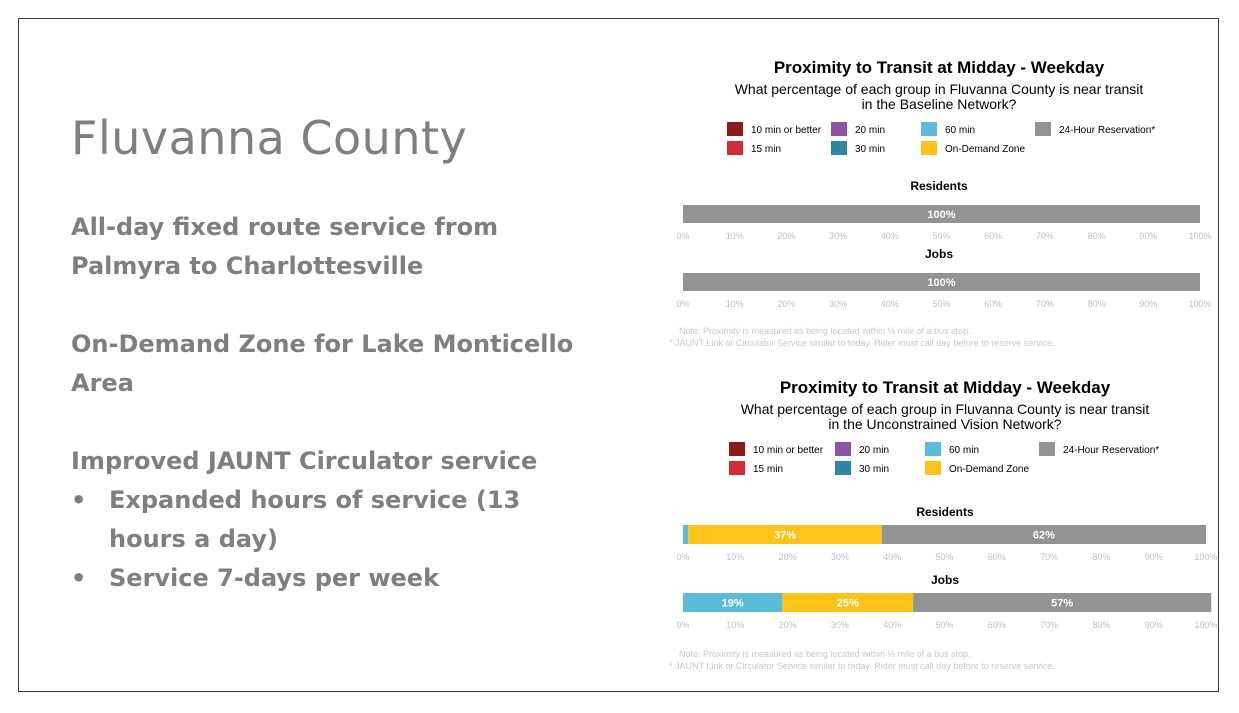 Image resolution: width=1239 pixels, height=713 pixels. I want to click on chart1-residents-tick-label: 70%, so click(1045, 236).